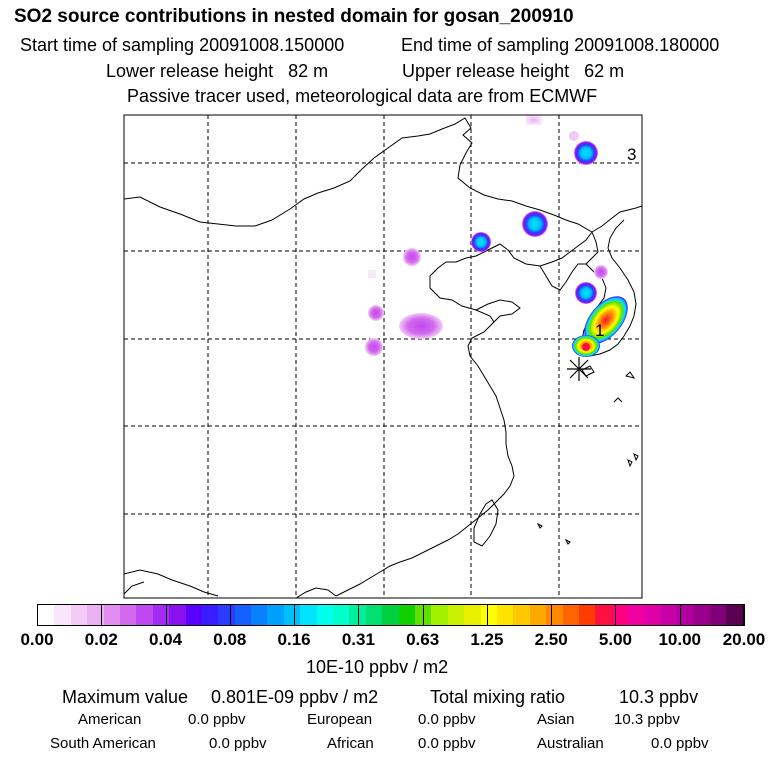 This screenshot has height=768, width=768. Describe the element at coordinates (601, 272) in the screenshot. I see `patch-korea-violet` at that location.